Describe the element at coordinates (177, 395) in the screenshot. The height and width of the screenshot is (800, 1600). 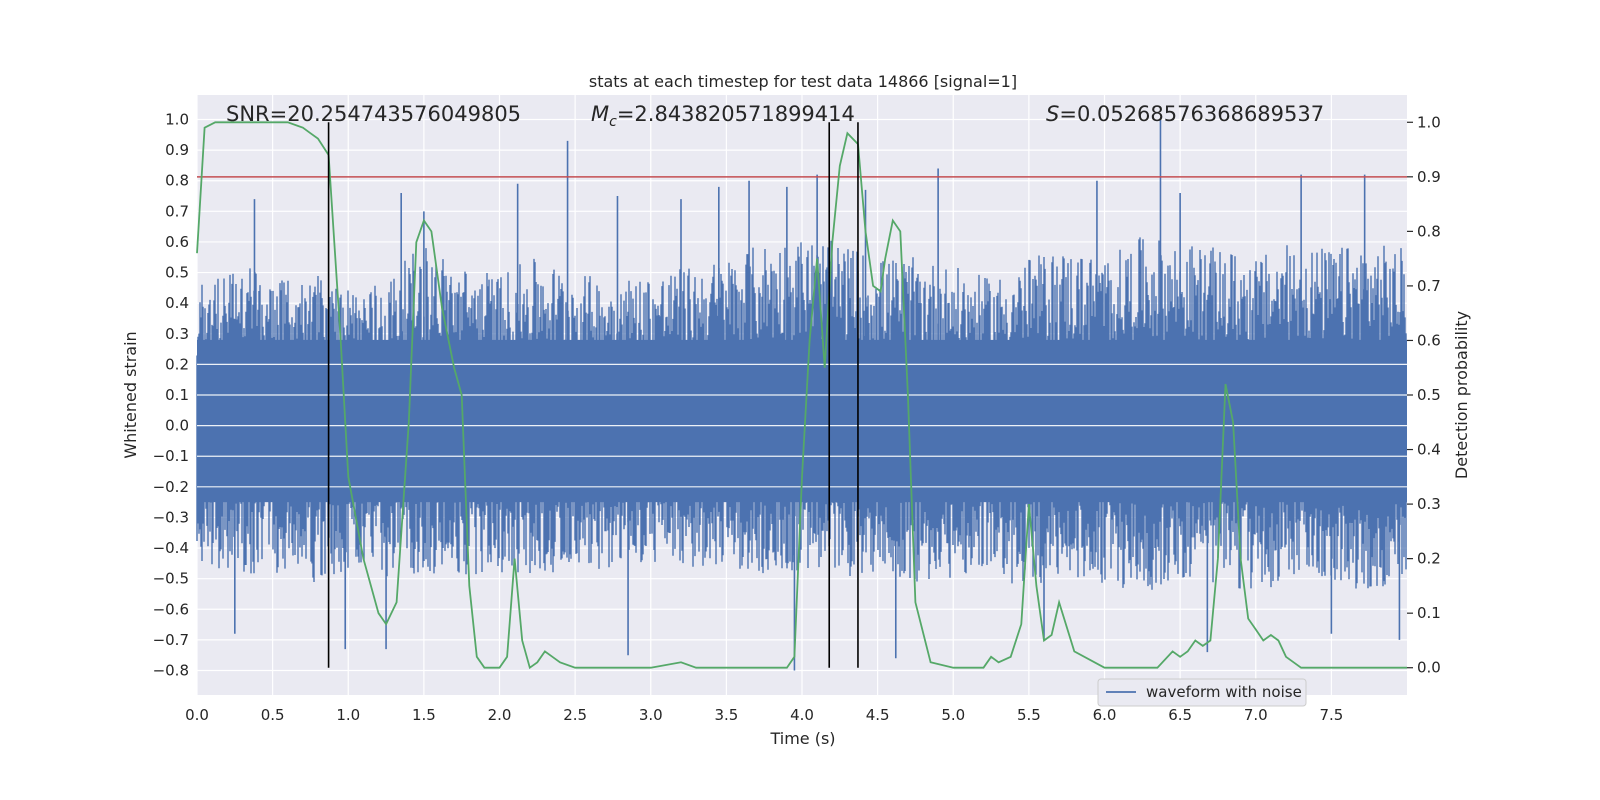
I see `y-left-tick-label: 0.1` at that location.